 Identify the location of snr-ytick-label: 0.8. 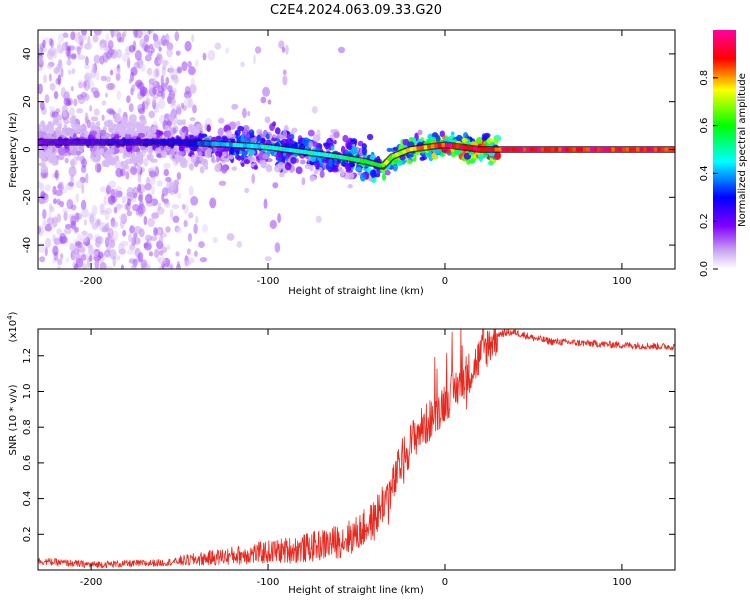
(27, 427).